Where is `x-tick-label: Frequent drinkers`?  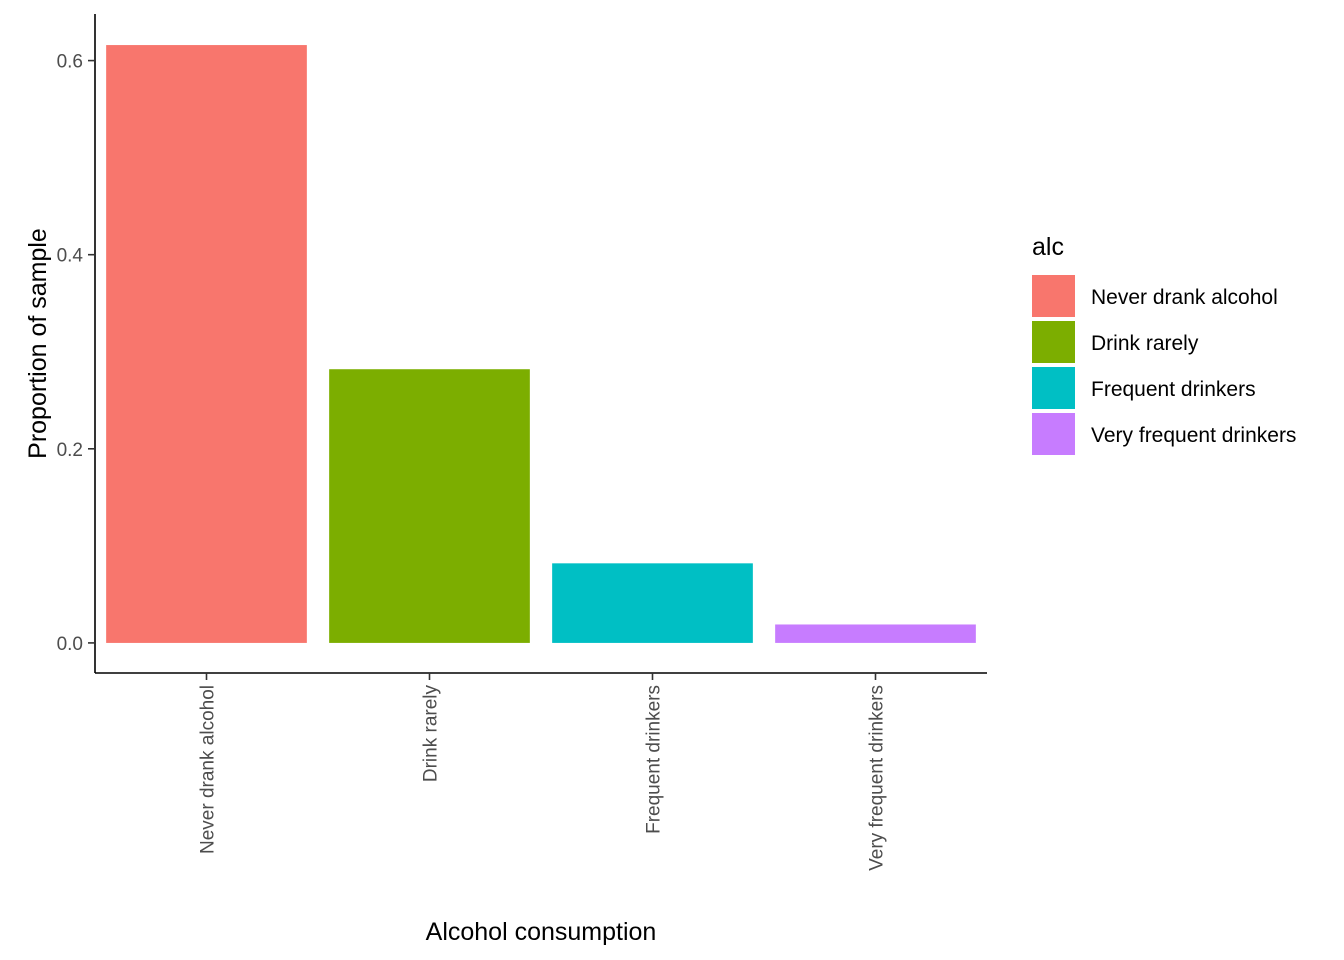 x-tick-label: Frequent drinkers is located at coordinates (654, 759).